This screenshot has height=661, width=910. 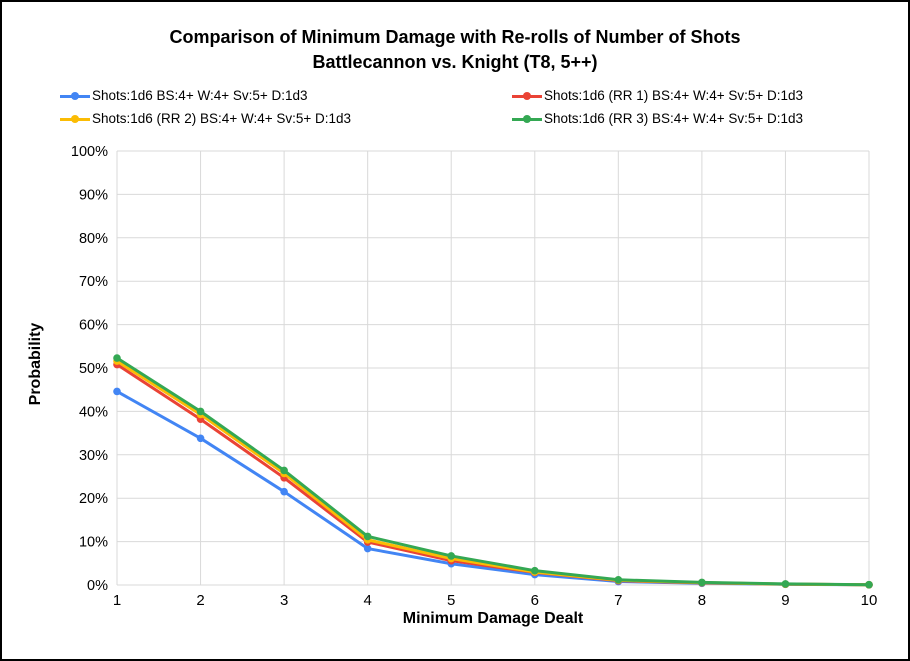 I want to click on x-axis-title: Minimum Damage Dealt, so click(x=493, y=618).